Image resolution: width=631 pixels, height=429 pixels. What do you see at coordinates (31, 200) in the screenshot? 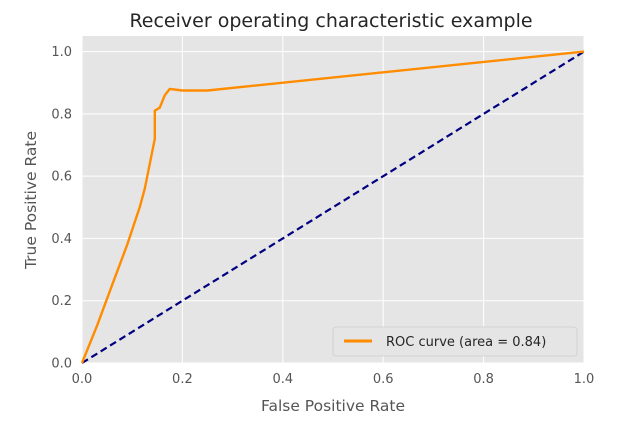
I see `y-axis-label: True Positive Rate` at bounding box center [31, 200].